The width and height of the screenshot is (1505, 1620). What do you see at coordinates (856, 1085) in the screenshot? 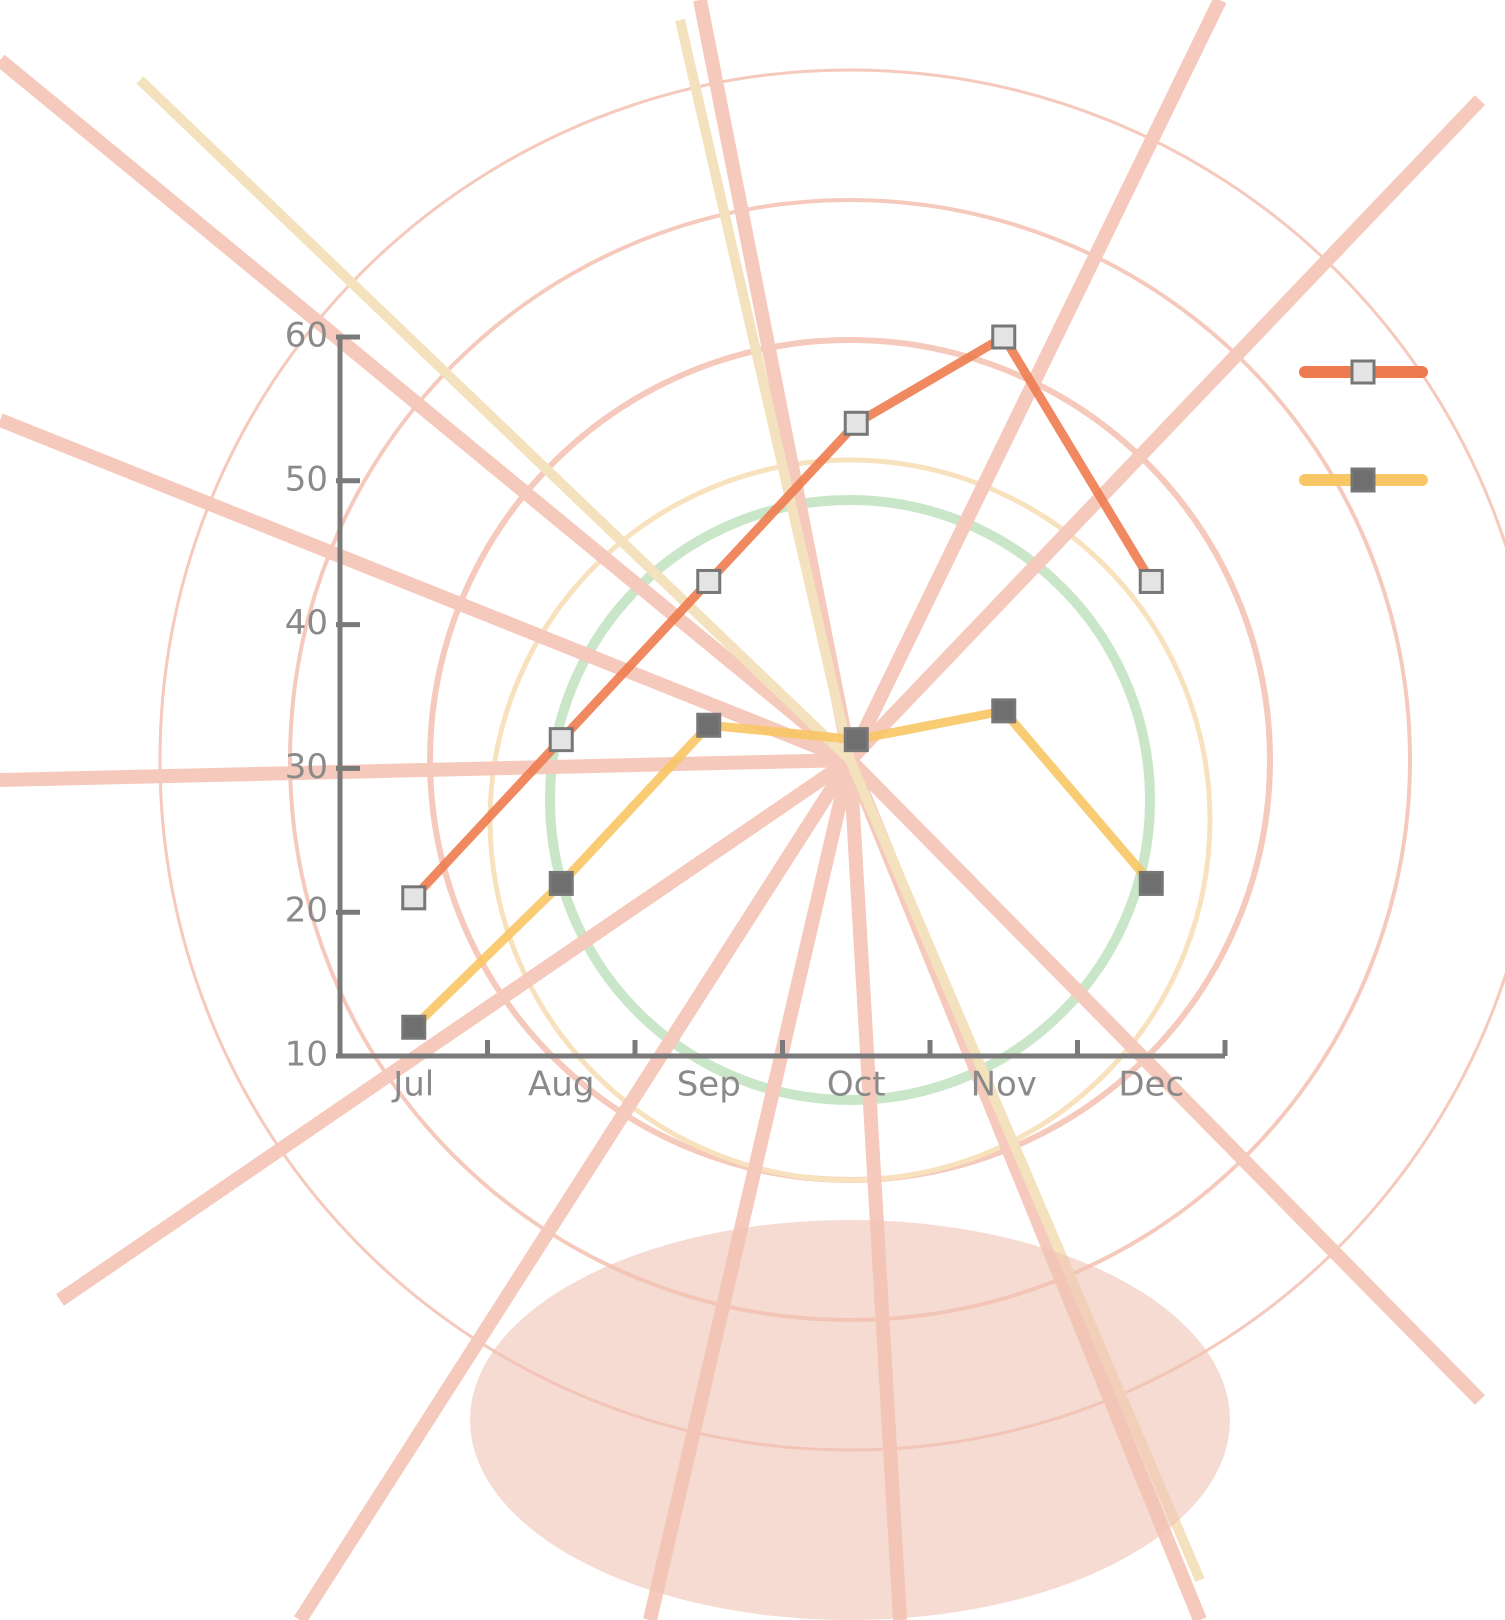
I see `x-tick-label: Oct` at bounding box center [856, 1085].